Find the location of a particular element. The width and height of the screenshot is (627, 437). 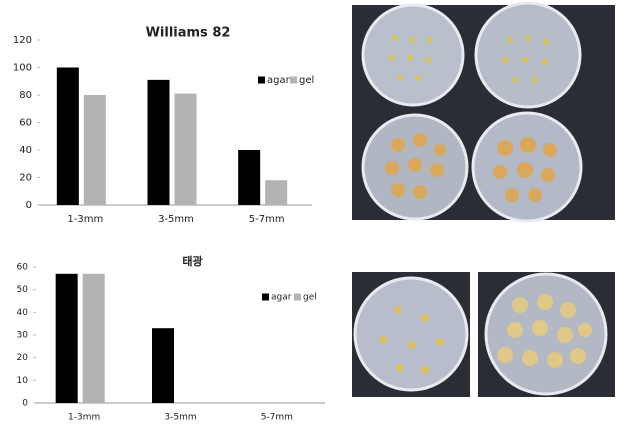

y-tick-label: 80 is located at coordinates (25, 95).